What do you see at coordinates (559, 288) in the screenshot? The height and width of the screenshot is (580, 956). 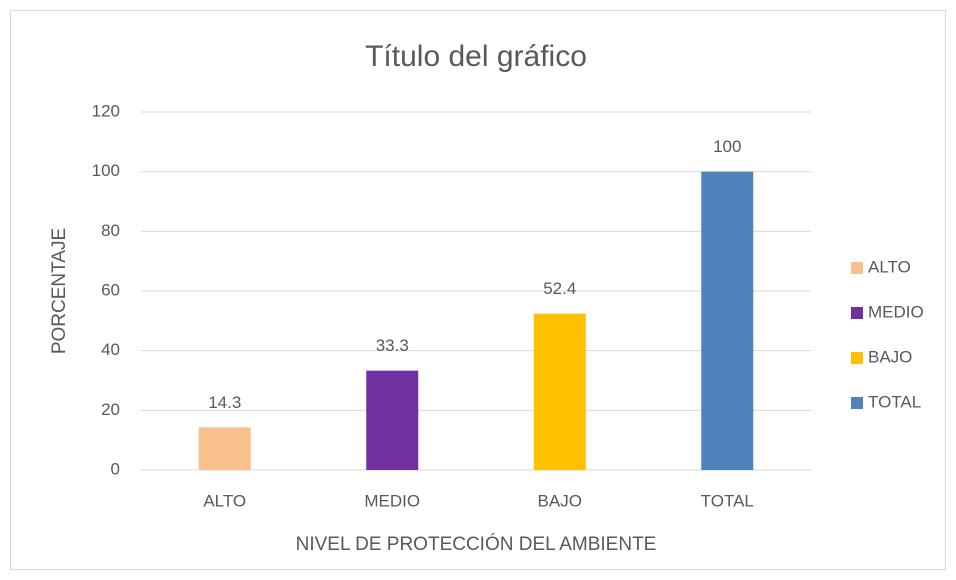 I see `data-label: 52.4` at bounding box center [559, 288].